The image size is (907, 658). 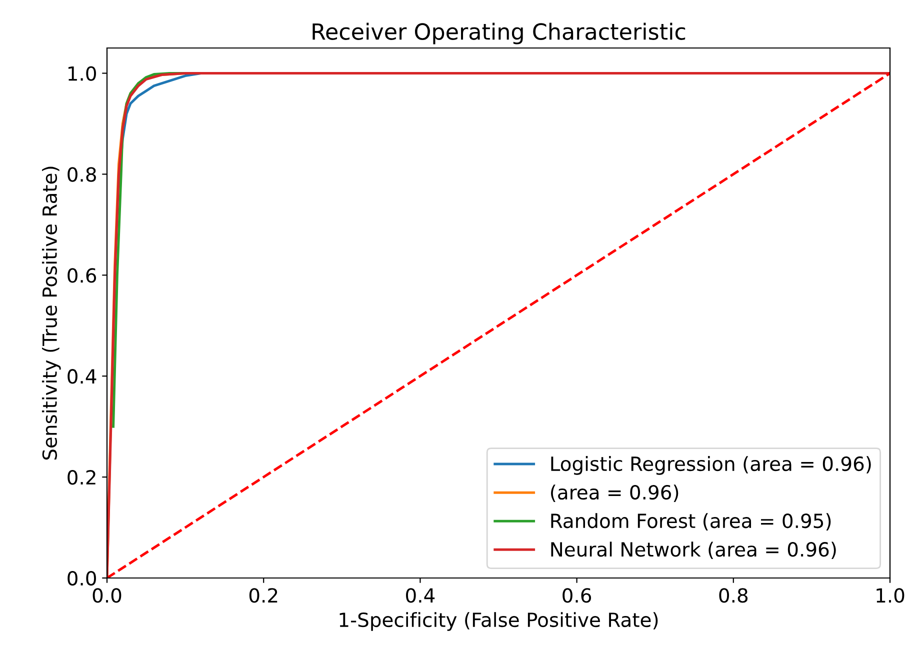 I want to click on x-axis-title: 1-Specificity (False Positive Rate), so click(x=499, y=621).